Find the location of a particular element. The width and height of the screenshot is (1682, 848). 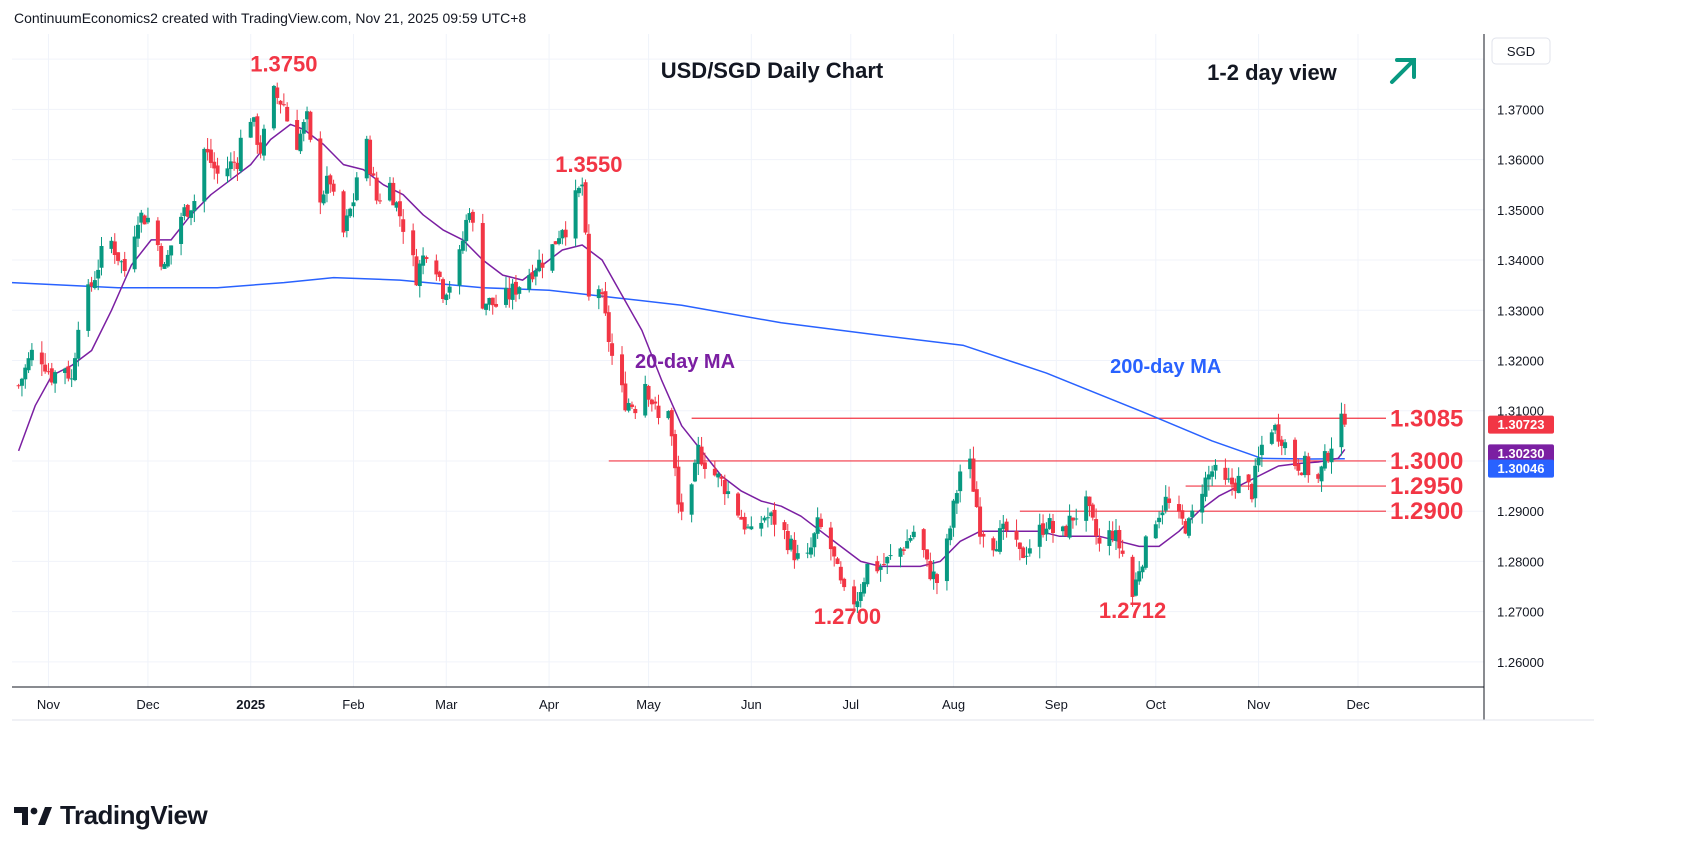

y-tick-label: 1.27000 is located at coordinates (1520, 612).